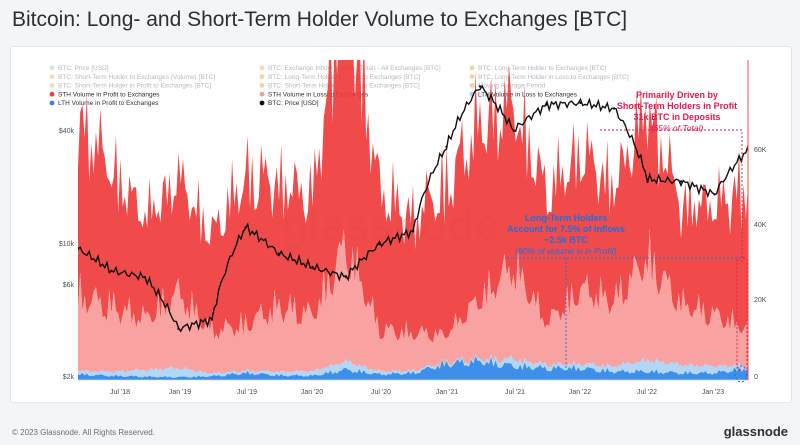  What do you see at coordinates (528, 94) in the screenshot?
I see `legend-label: LTH Volume in Loss to Exchanges` at bounding box center [528, 94].